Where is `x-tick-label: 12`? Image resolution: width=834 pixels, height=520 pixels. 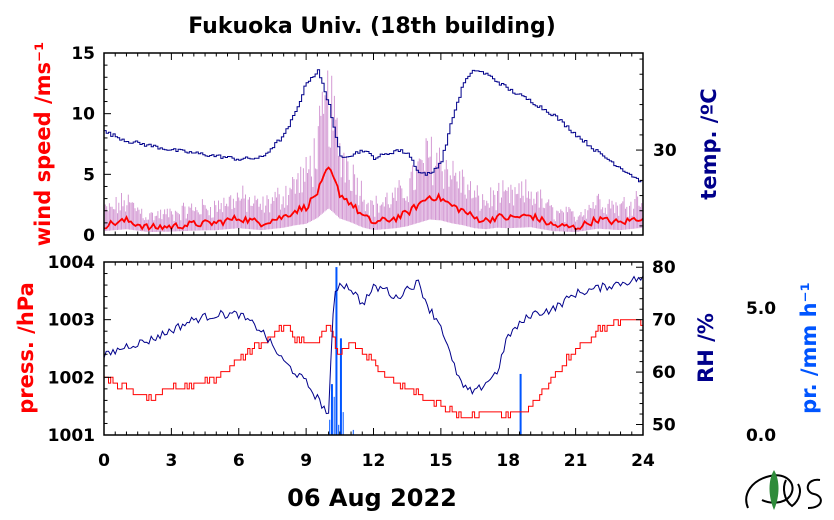
x-tick-label: 12 is located at coordinates (374, 461).